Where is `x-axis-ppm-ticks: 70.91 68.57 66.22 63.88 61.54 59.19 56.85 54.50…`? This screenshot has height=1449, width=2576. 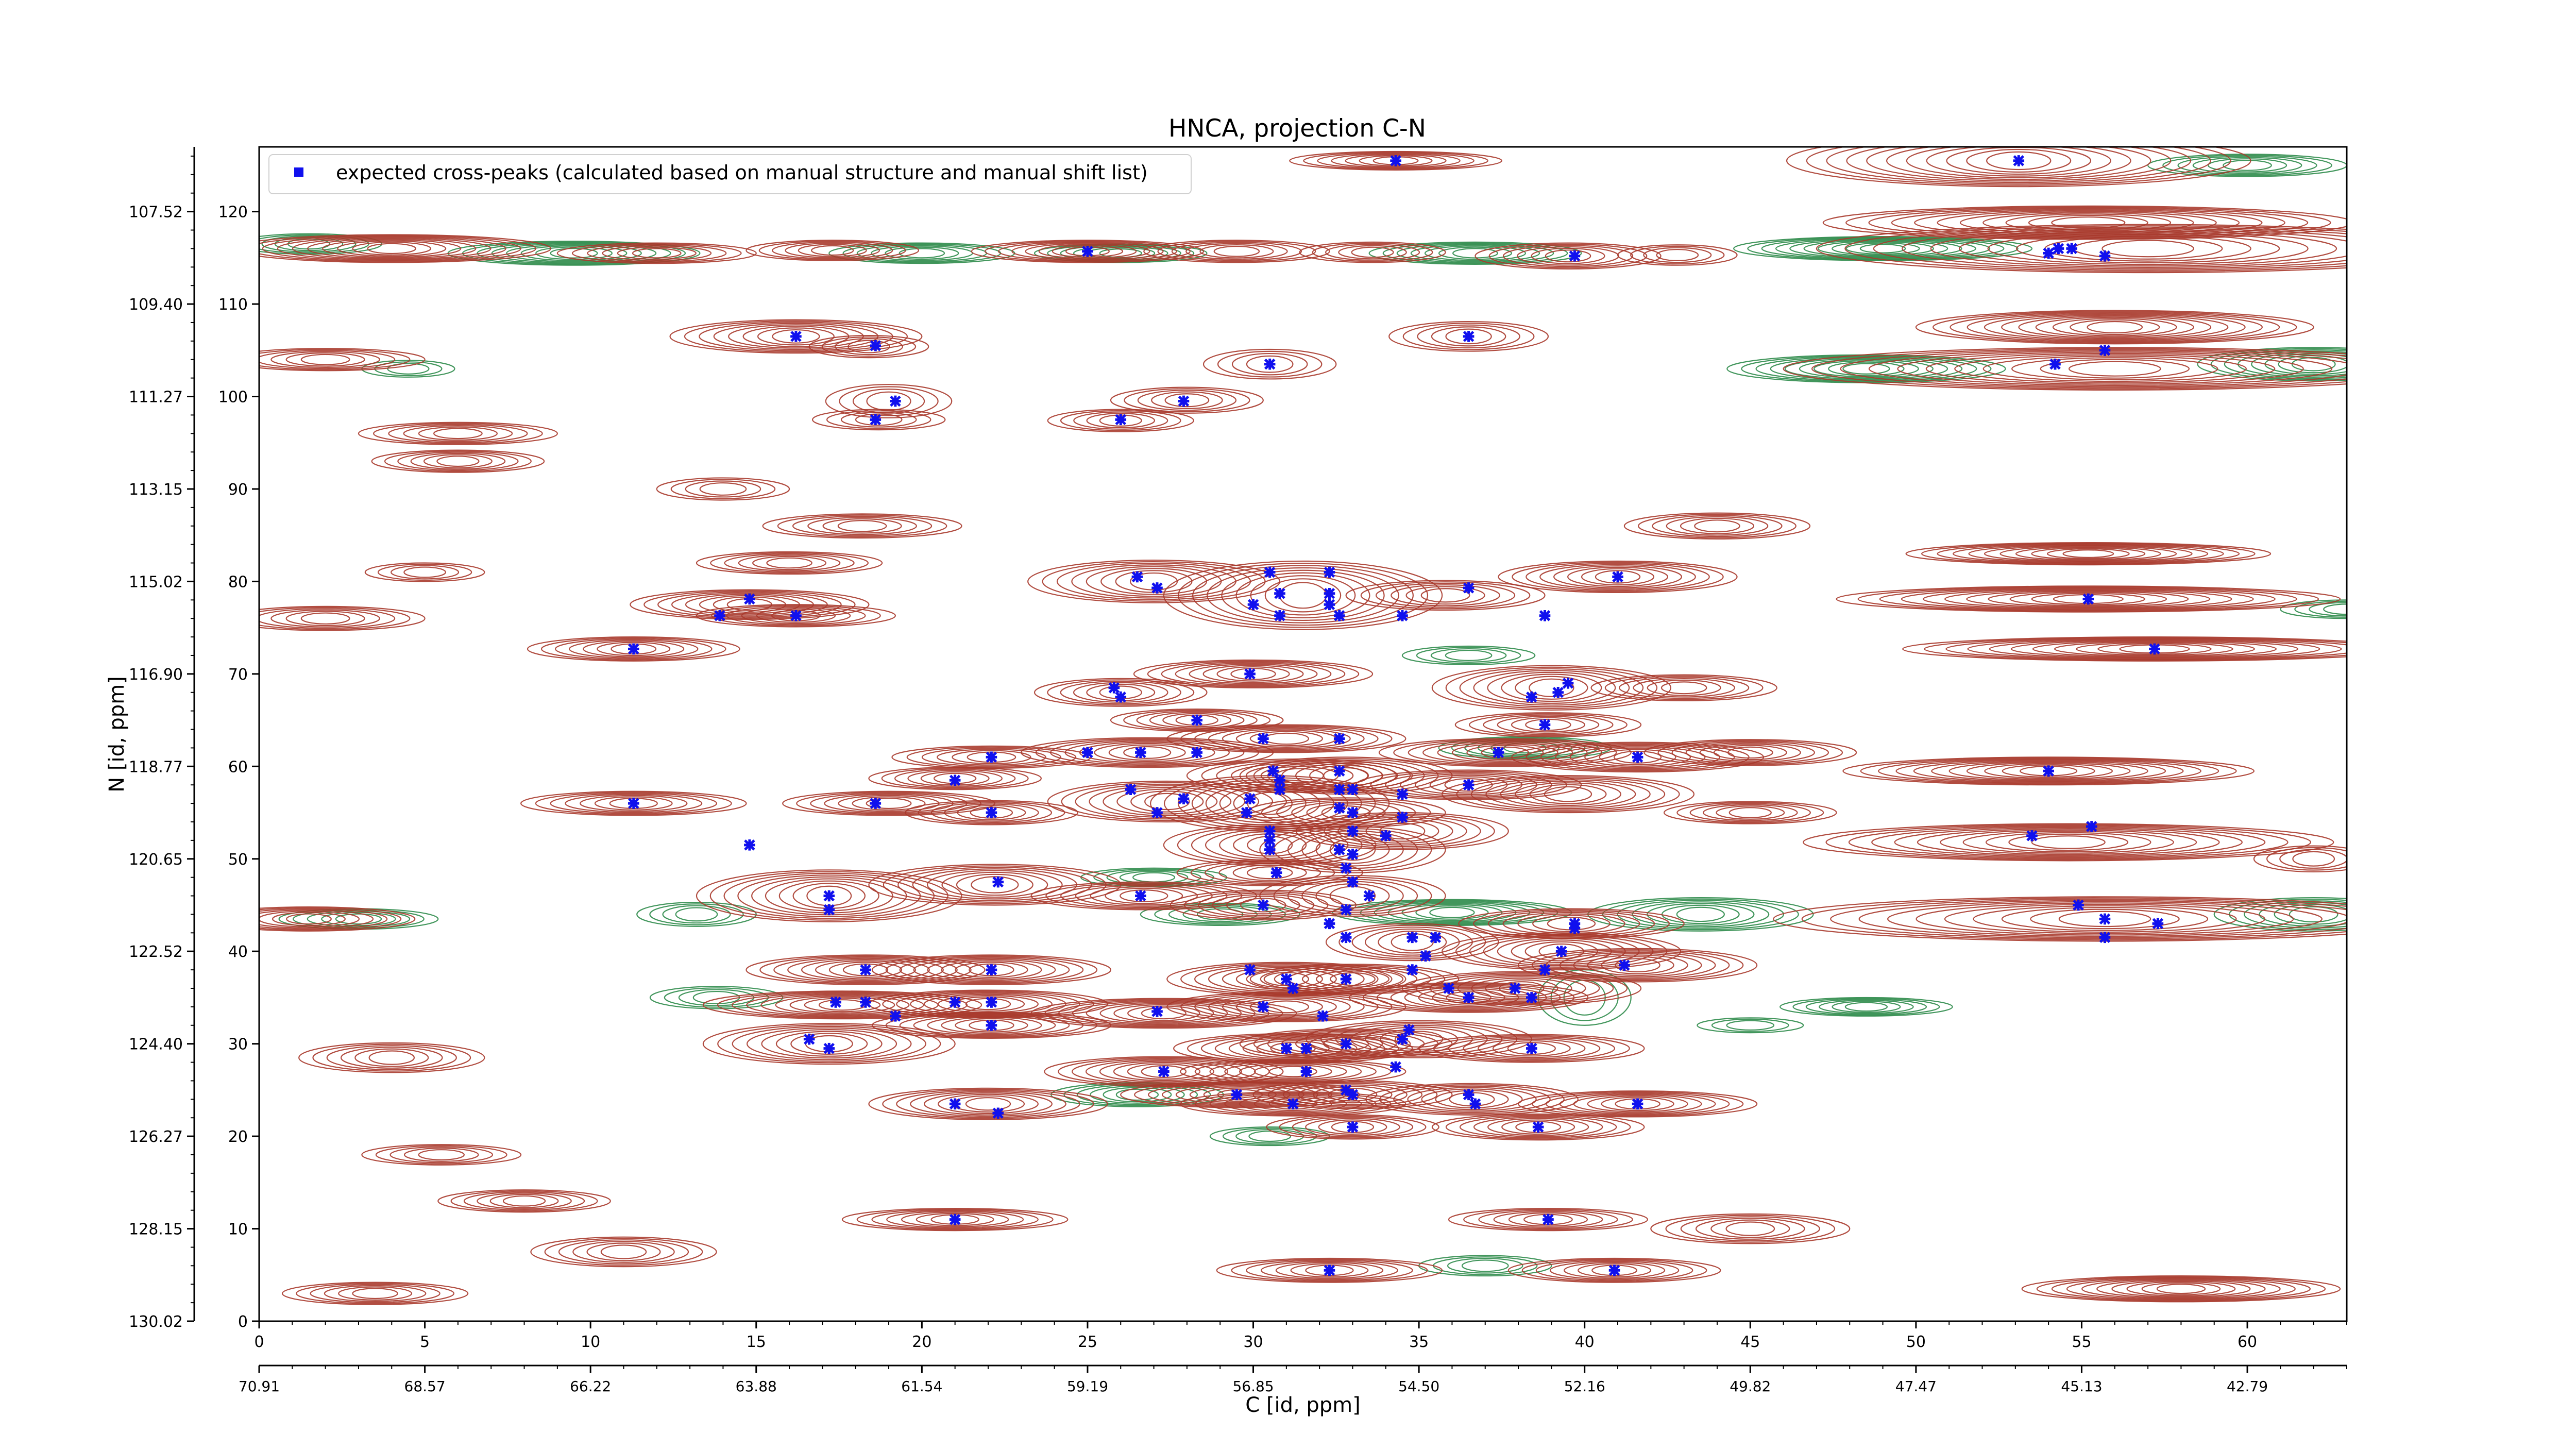 x-axis-ppm-ticks: 70.91 68.57 66.22 63.88 61.54 59.19 56.85 54.50… is located at coordinates (1293, 1380).